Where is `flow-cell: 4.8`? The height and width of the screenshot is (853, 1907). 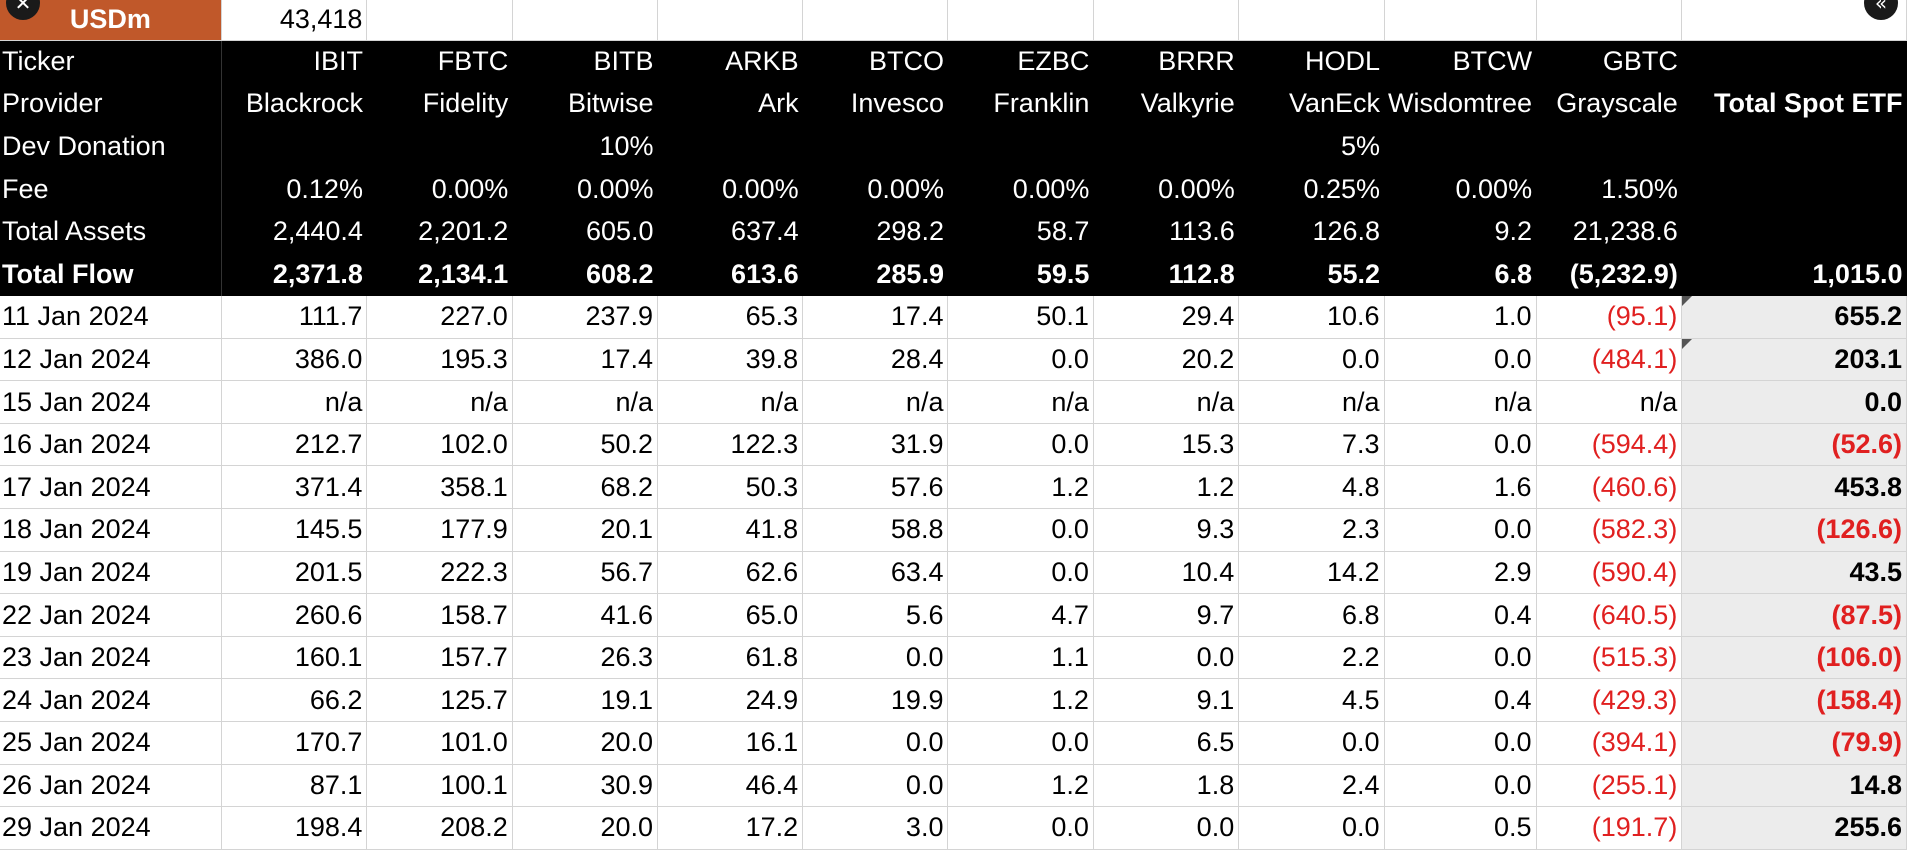
flow-cell: 4.8 is located at coordinates (1311, 487).